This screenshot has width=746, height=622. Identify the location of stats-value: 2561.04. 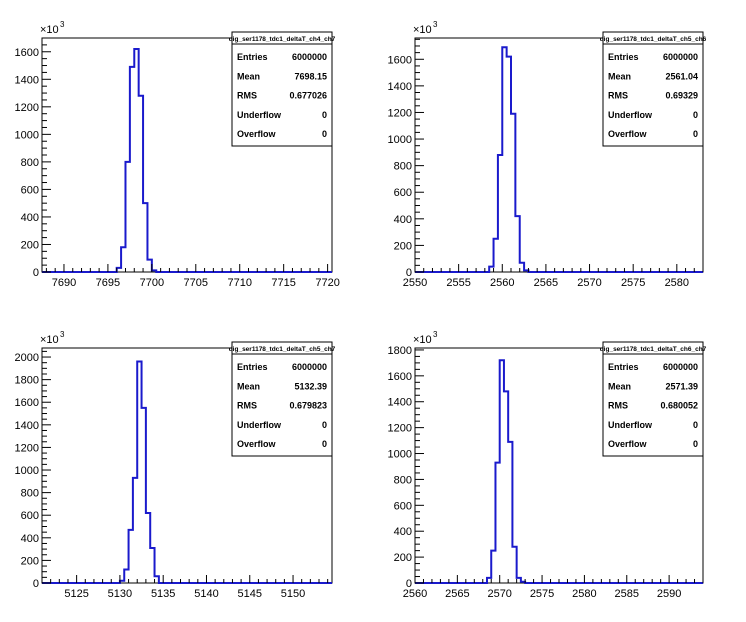
(681, 76).